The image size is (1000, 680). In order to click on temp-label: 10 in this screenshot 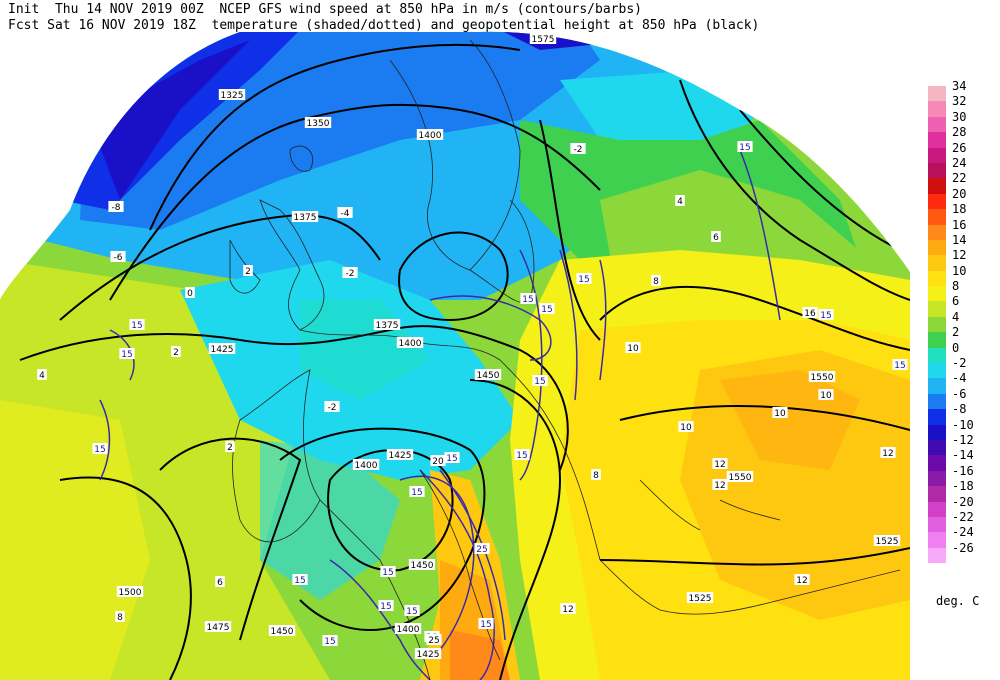, I will do `click(686, 428)`.